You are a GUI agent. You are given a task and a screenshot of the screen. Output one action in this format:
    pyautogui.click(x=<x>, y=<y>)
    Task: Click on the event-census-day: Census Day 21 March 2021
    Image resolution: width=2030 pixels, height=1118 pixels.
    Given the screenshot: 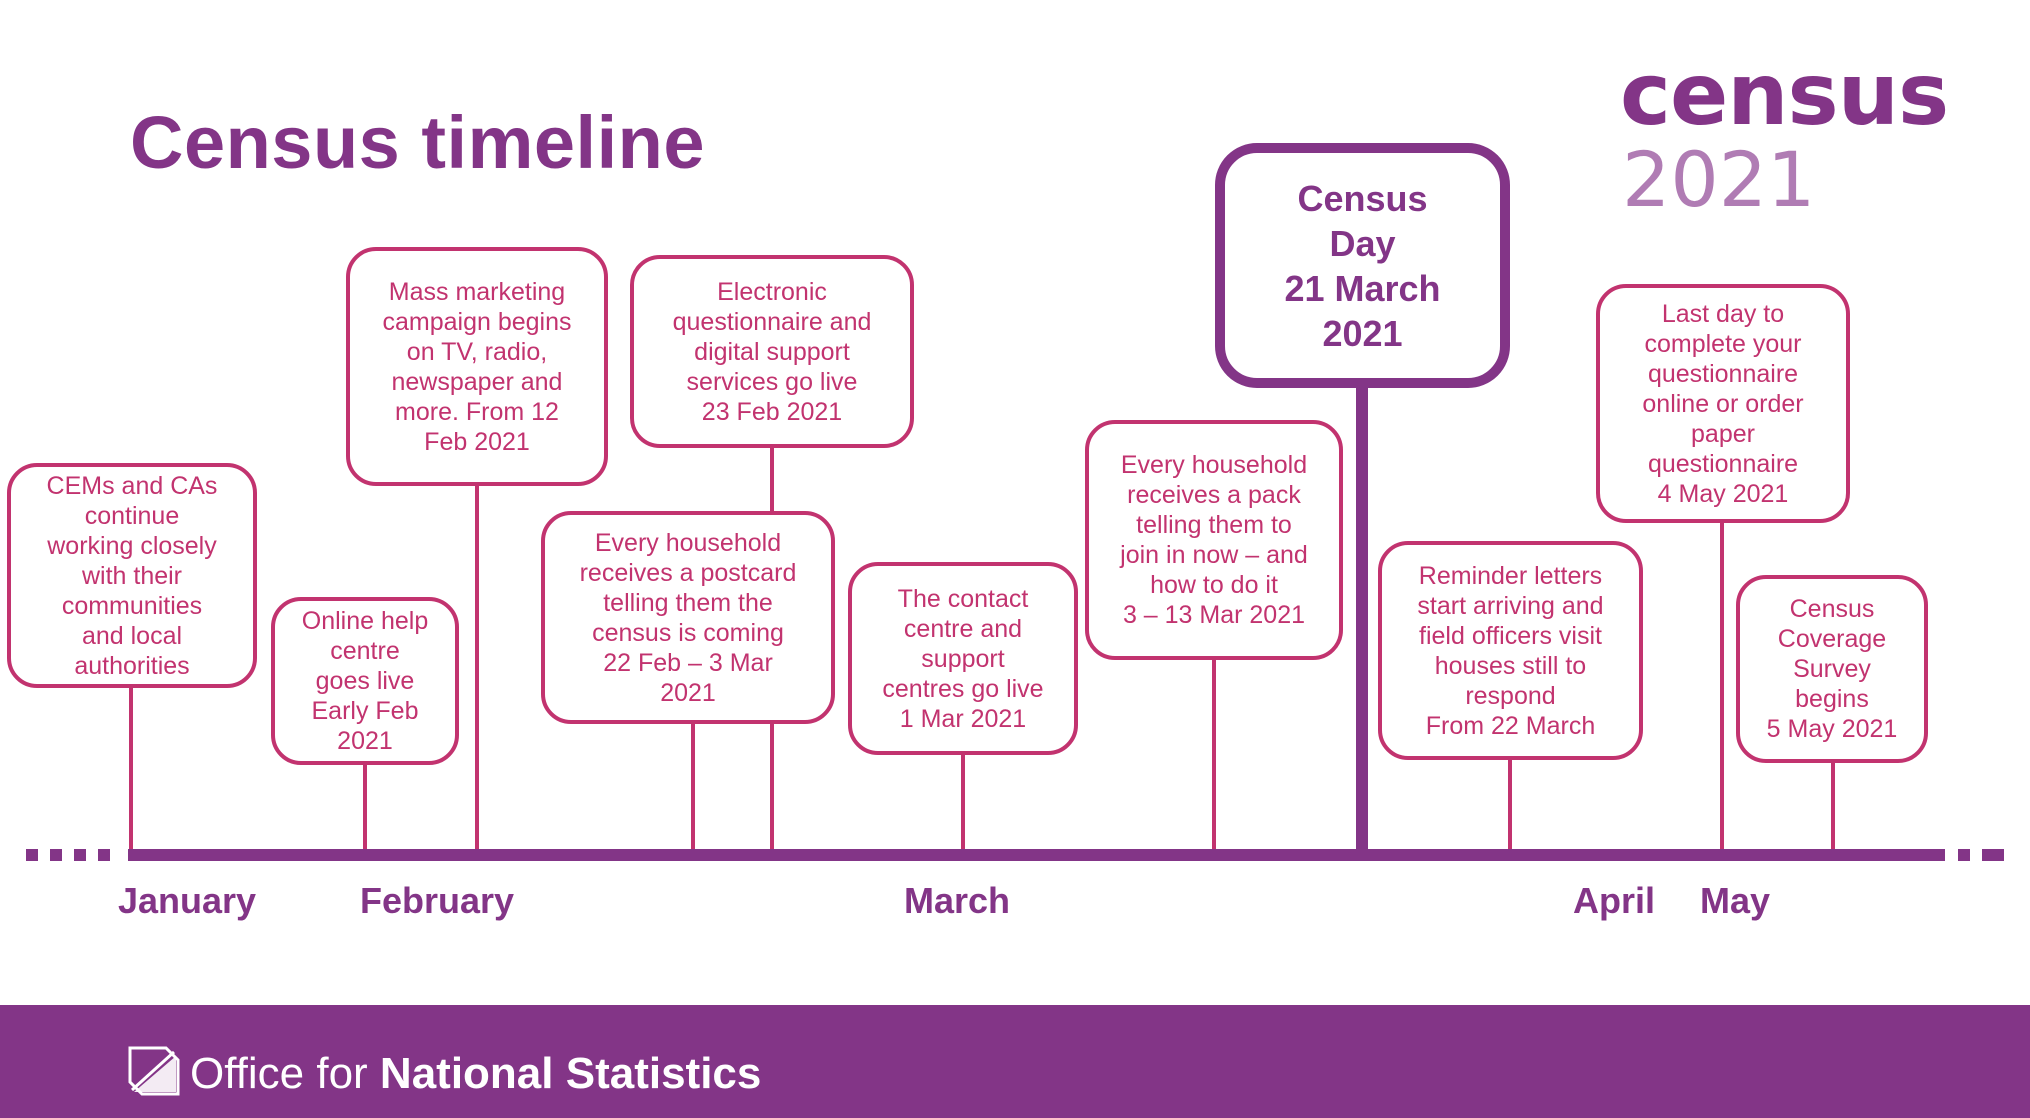 What is the action you would take?
    pyautogui.click(x=1362, y=265)
    